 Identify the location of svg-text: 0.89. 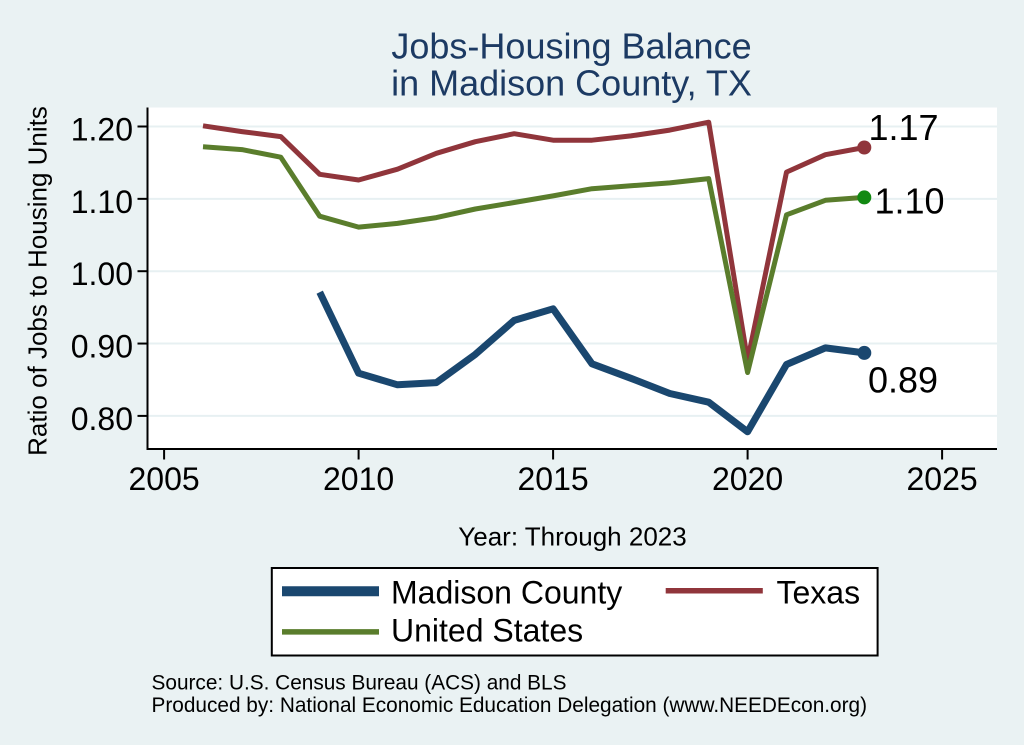
(903, 380).